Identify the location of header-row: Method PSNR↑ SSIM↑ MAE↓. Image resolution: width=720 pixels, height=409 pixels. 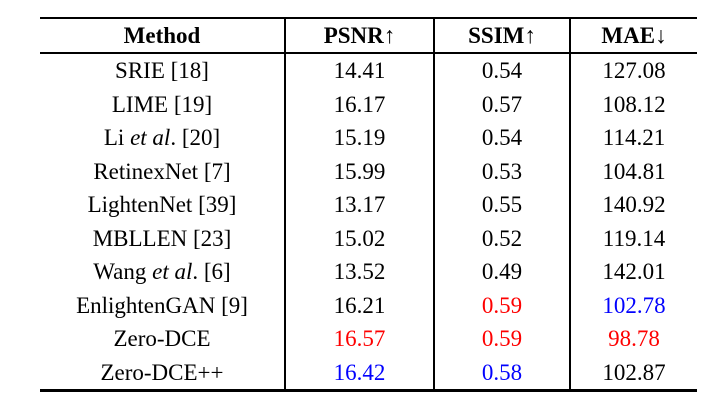
(368, 36).